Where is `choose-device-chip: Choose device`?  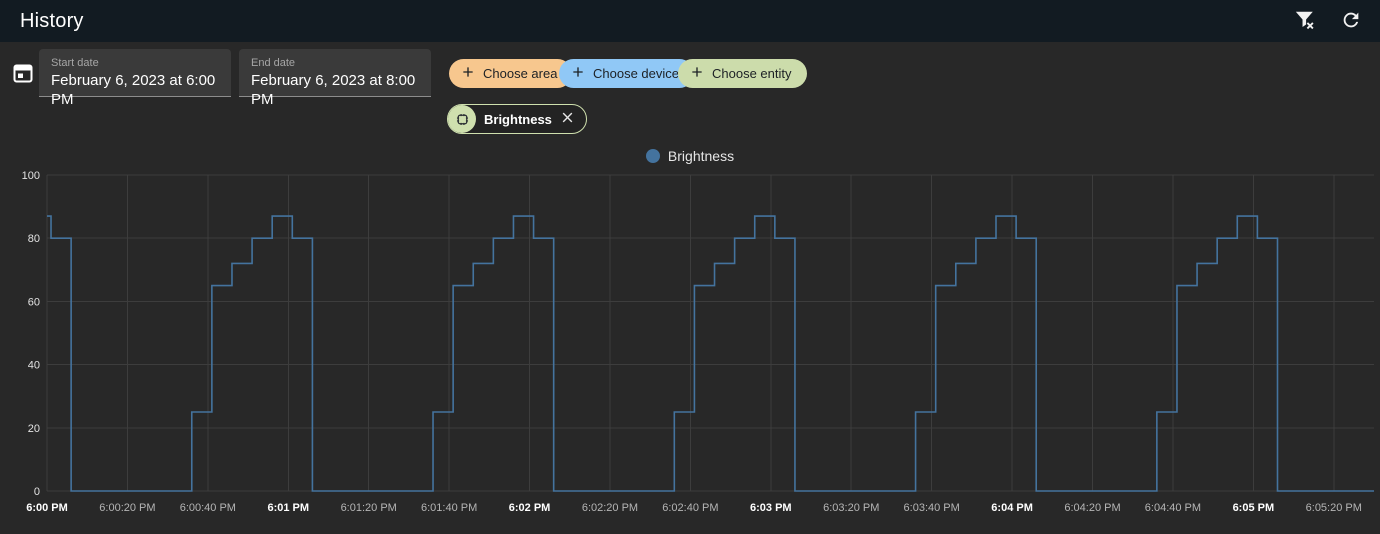 choose-device-chip: Choose device is located at coordinates (626, 73).